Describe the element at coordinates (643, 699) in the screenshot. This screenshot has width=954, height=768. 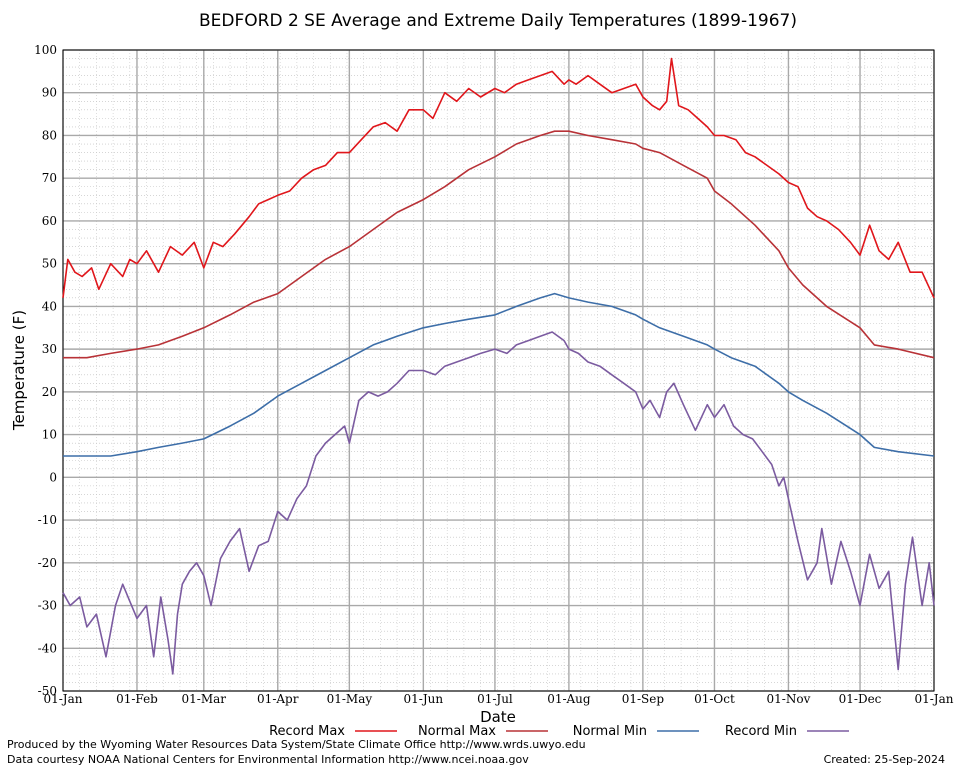
I see `x-tick-label: 01-Sep` at that location.